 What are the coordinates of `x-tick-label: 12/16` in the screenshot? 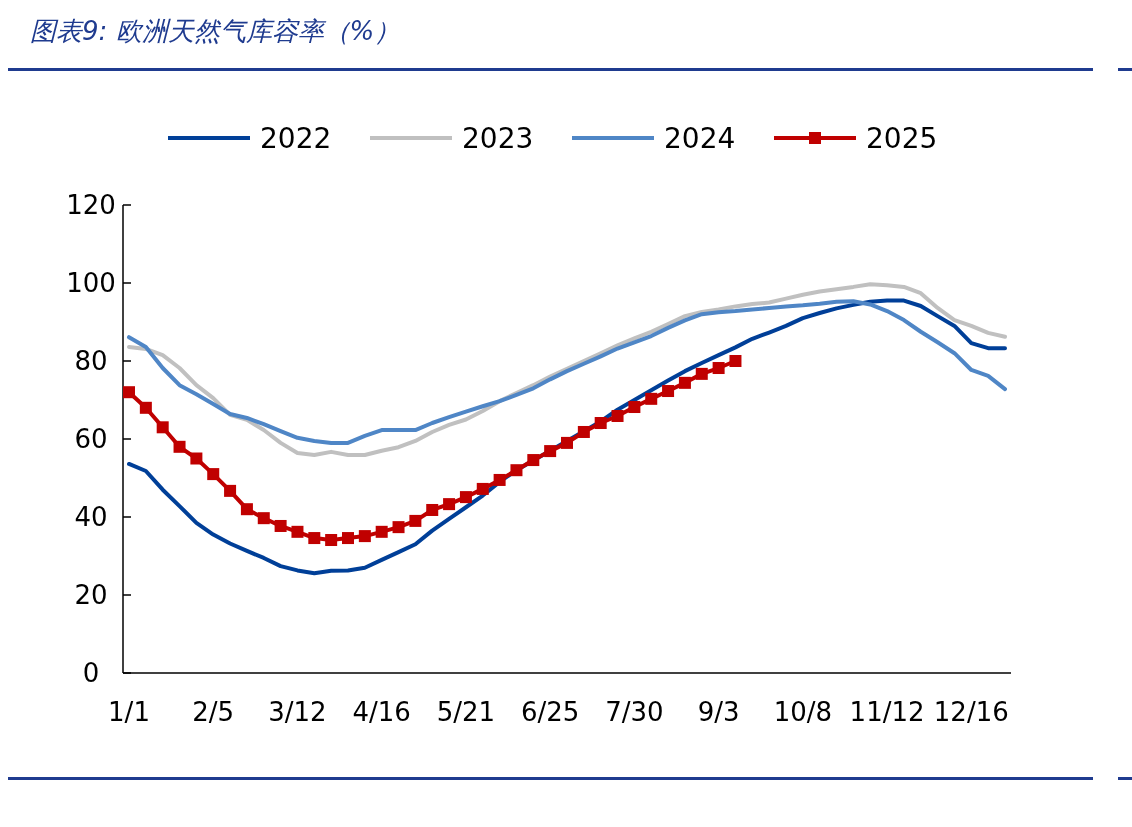 It's located at (971, 712).